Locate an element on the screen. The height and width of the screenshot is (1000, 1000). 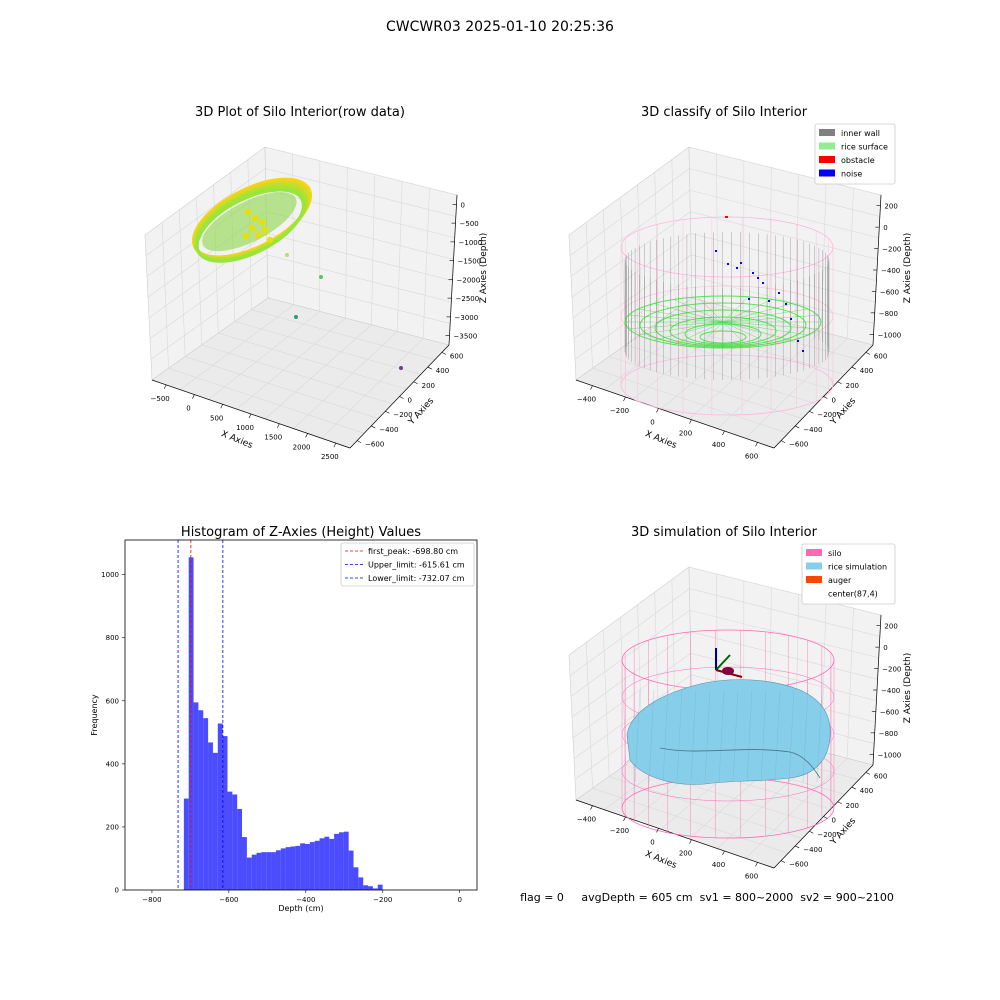
z-tick-label: 0 is located at coordinates (885, 228).